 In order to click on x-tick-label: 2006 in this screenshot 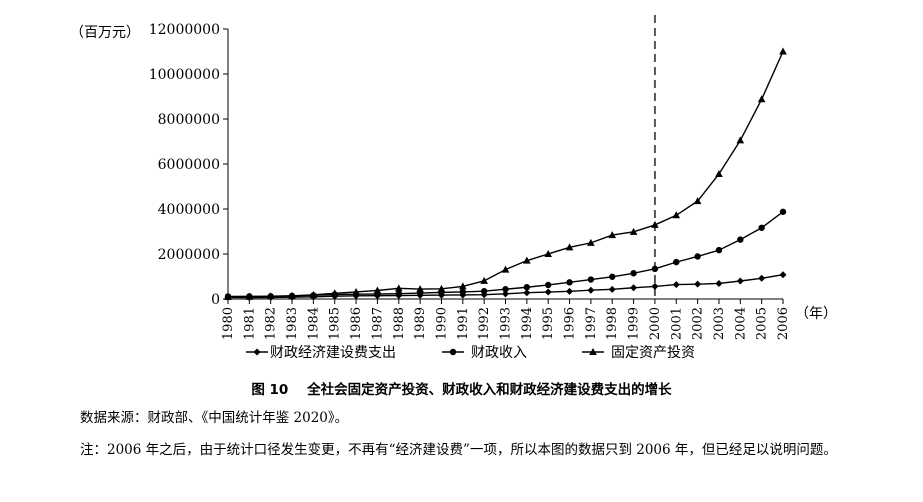, I will do `click(783, 323)`.